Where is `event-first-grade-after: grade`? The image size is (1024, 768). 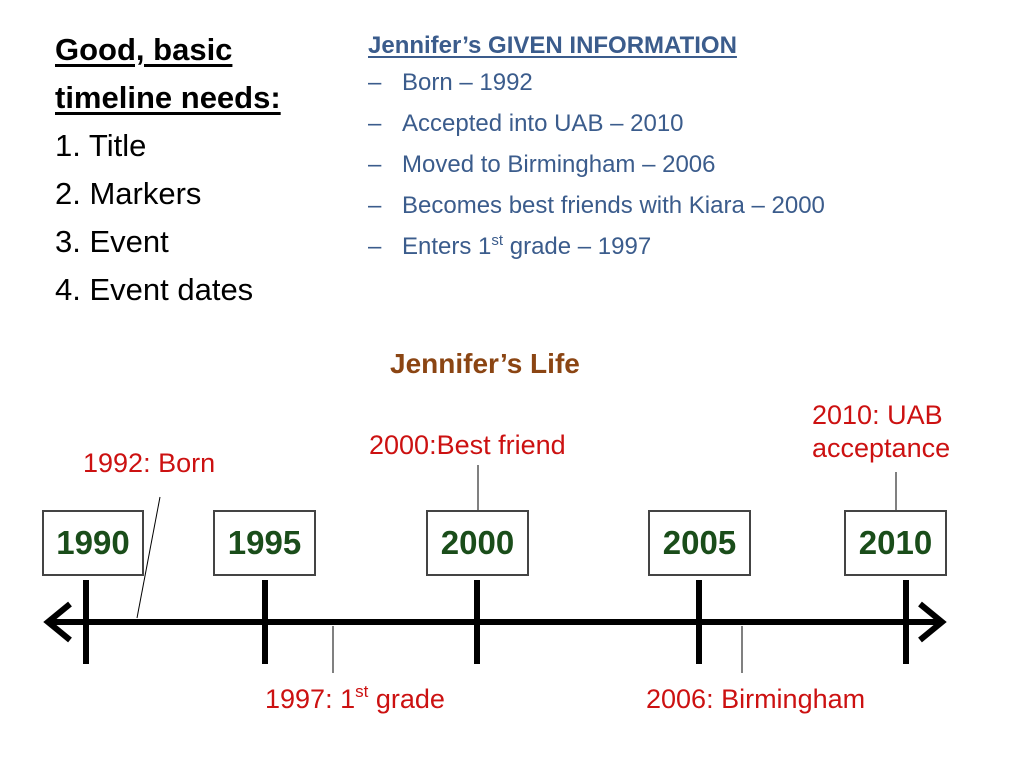 event-first-grade-after: grade is located at coordinates (406, 699).